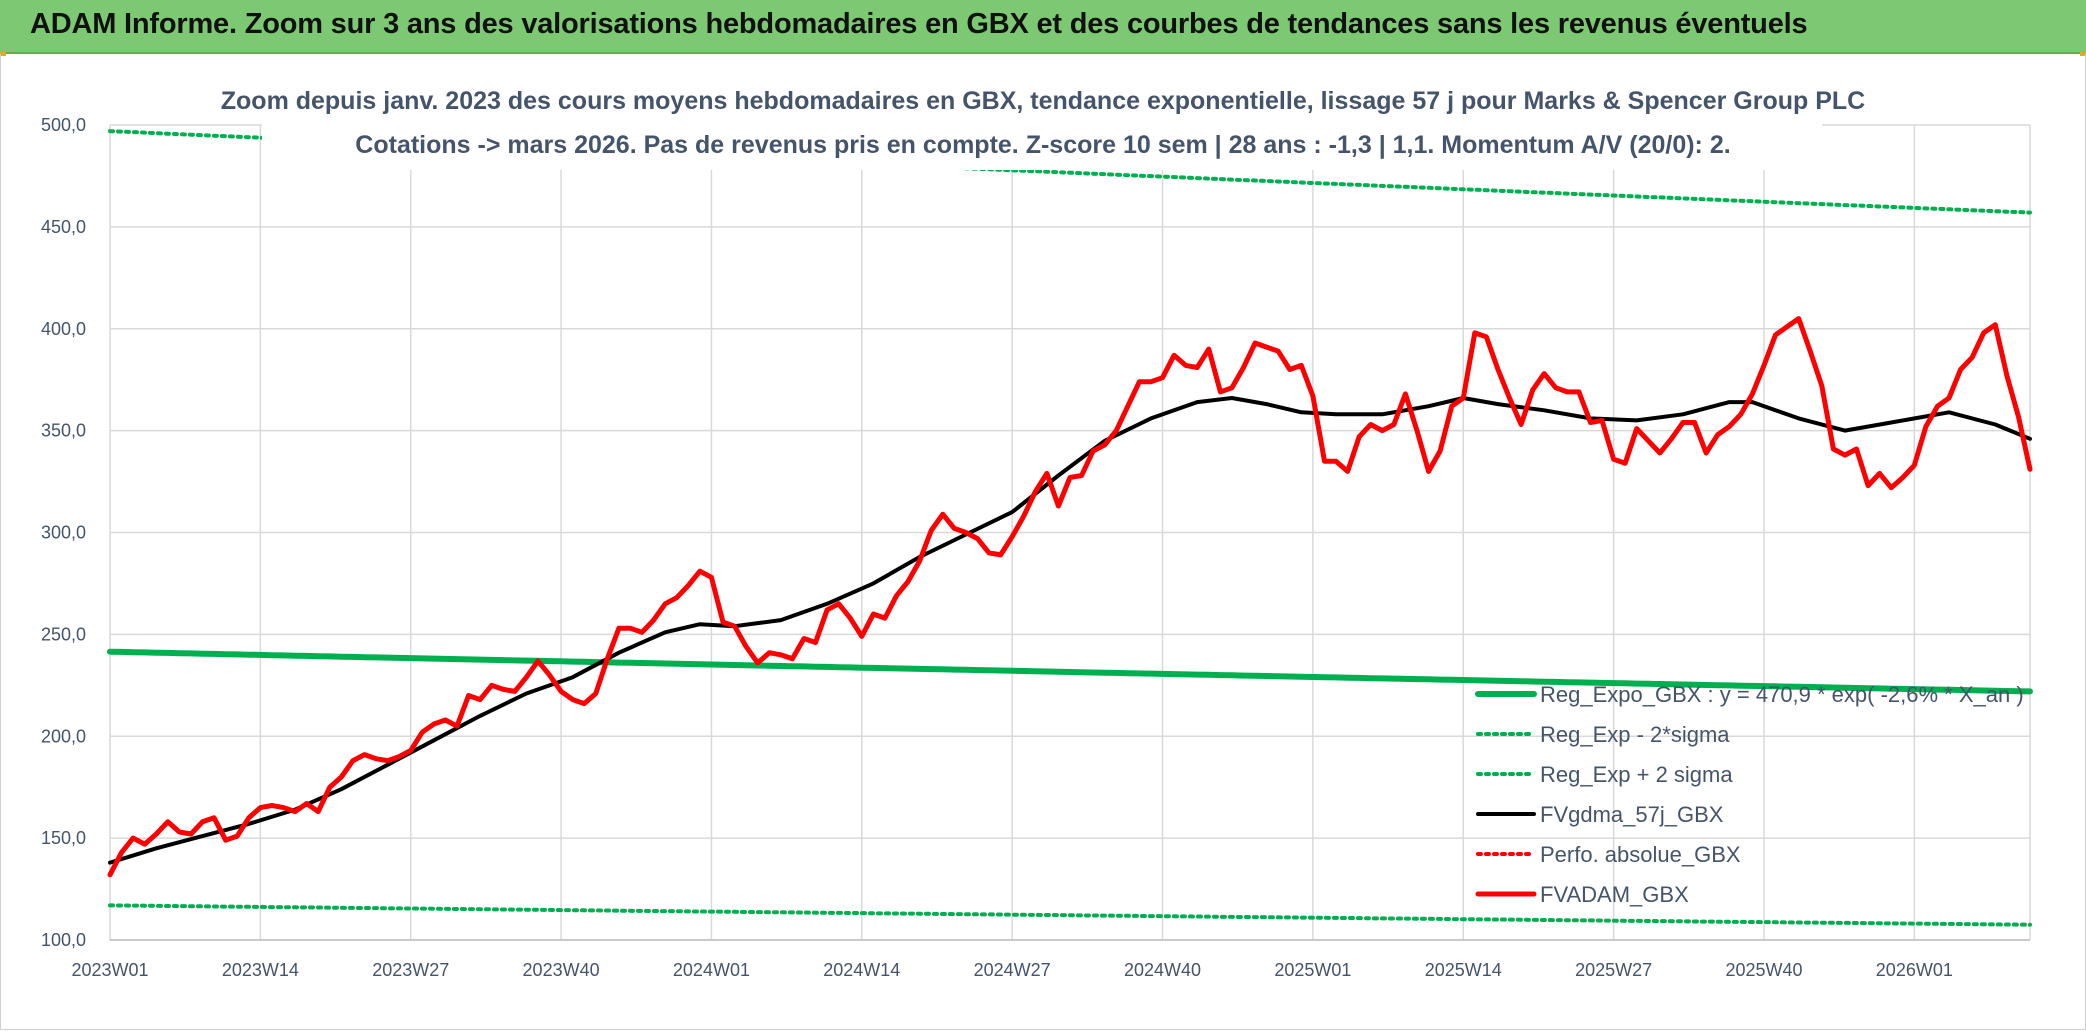 The width and height of the screenshot is (2086, 1031). Describe the element at coordinates (1914, 970) in the screenshot. I see `x-tick-label: 2026W01` at that location.